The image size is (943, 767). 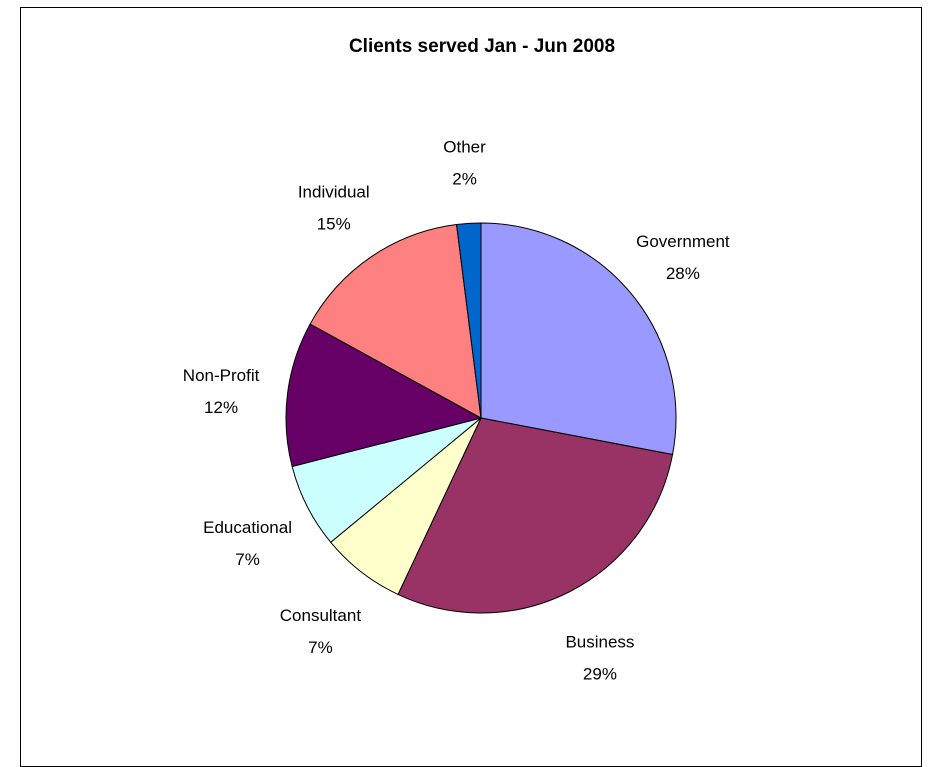 What do you see at coordinates (464, 163) in the screenshot?
I see `slice-label-other: Other 2%` at bounding box center [464, 163].